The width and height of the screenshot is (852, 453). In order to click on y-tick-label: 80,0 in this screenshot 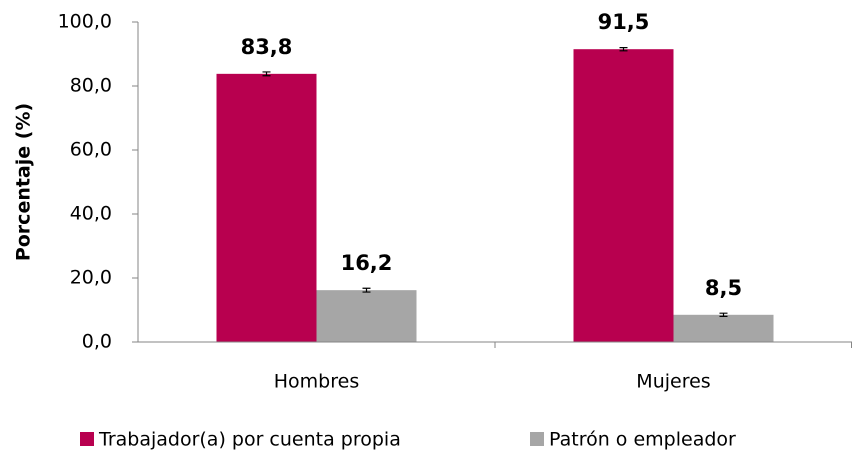, I will do `click(91, 86)`.